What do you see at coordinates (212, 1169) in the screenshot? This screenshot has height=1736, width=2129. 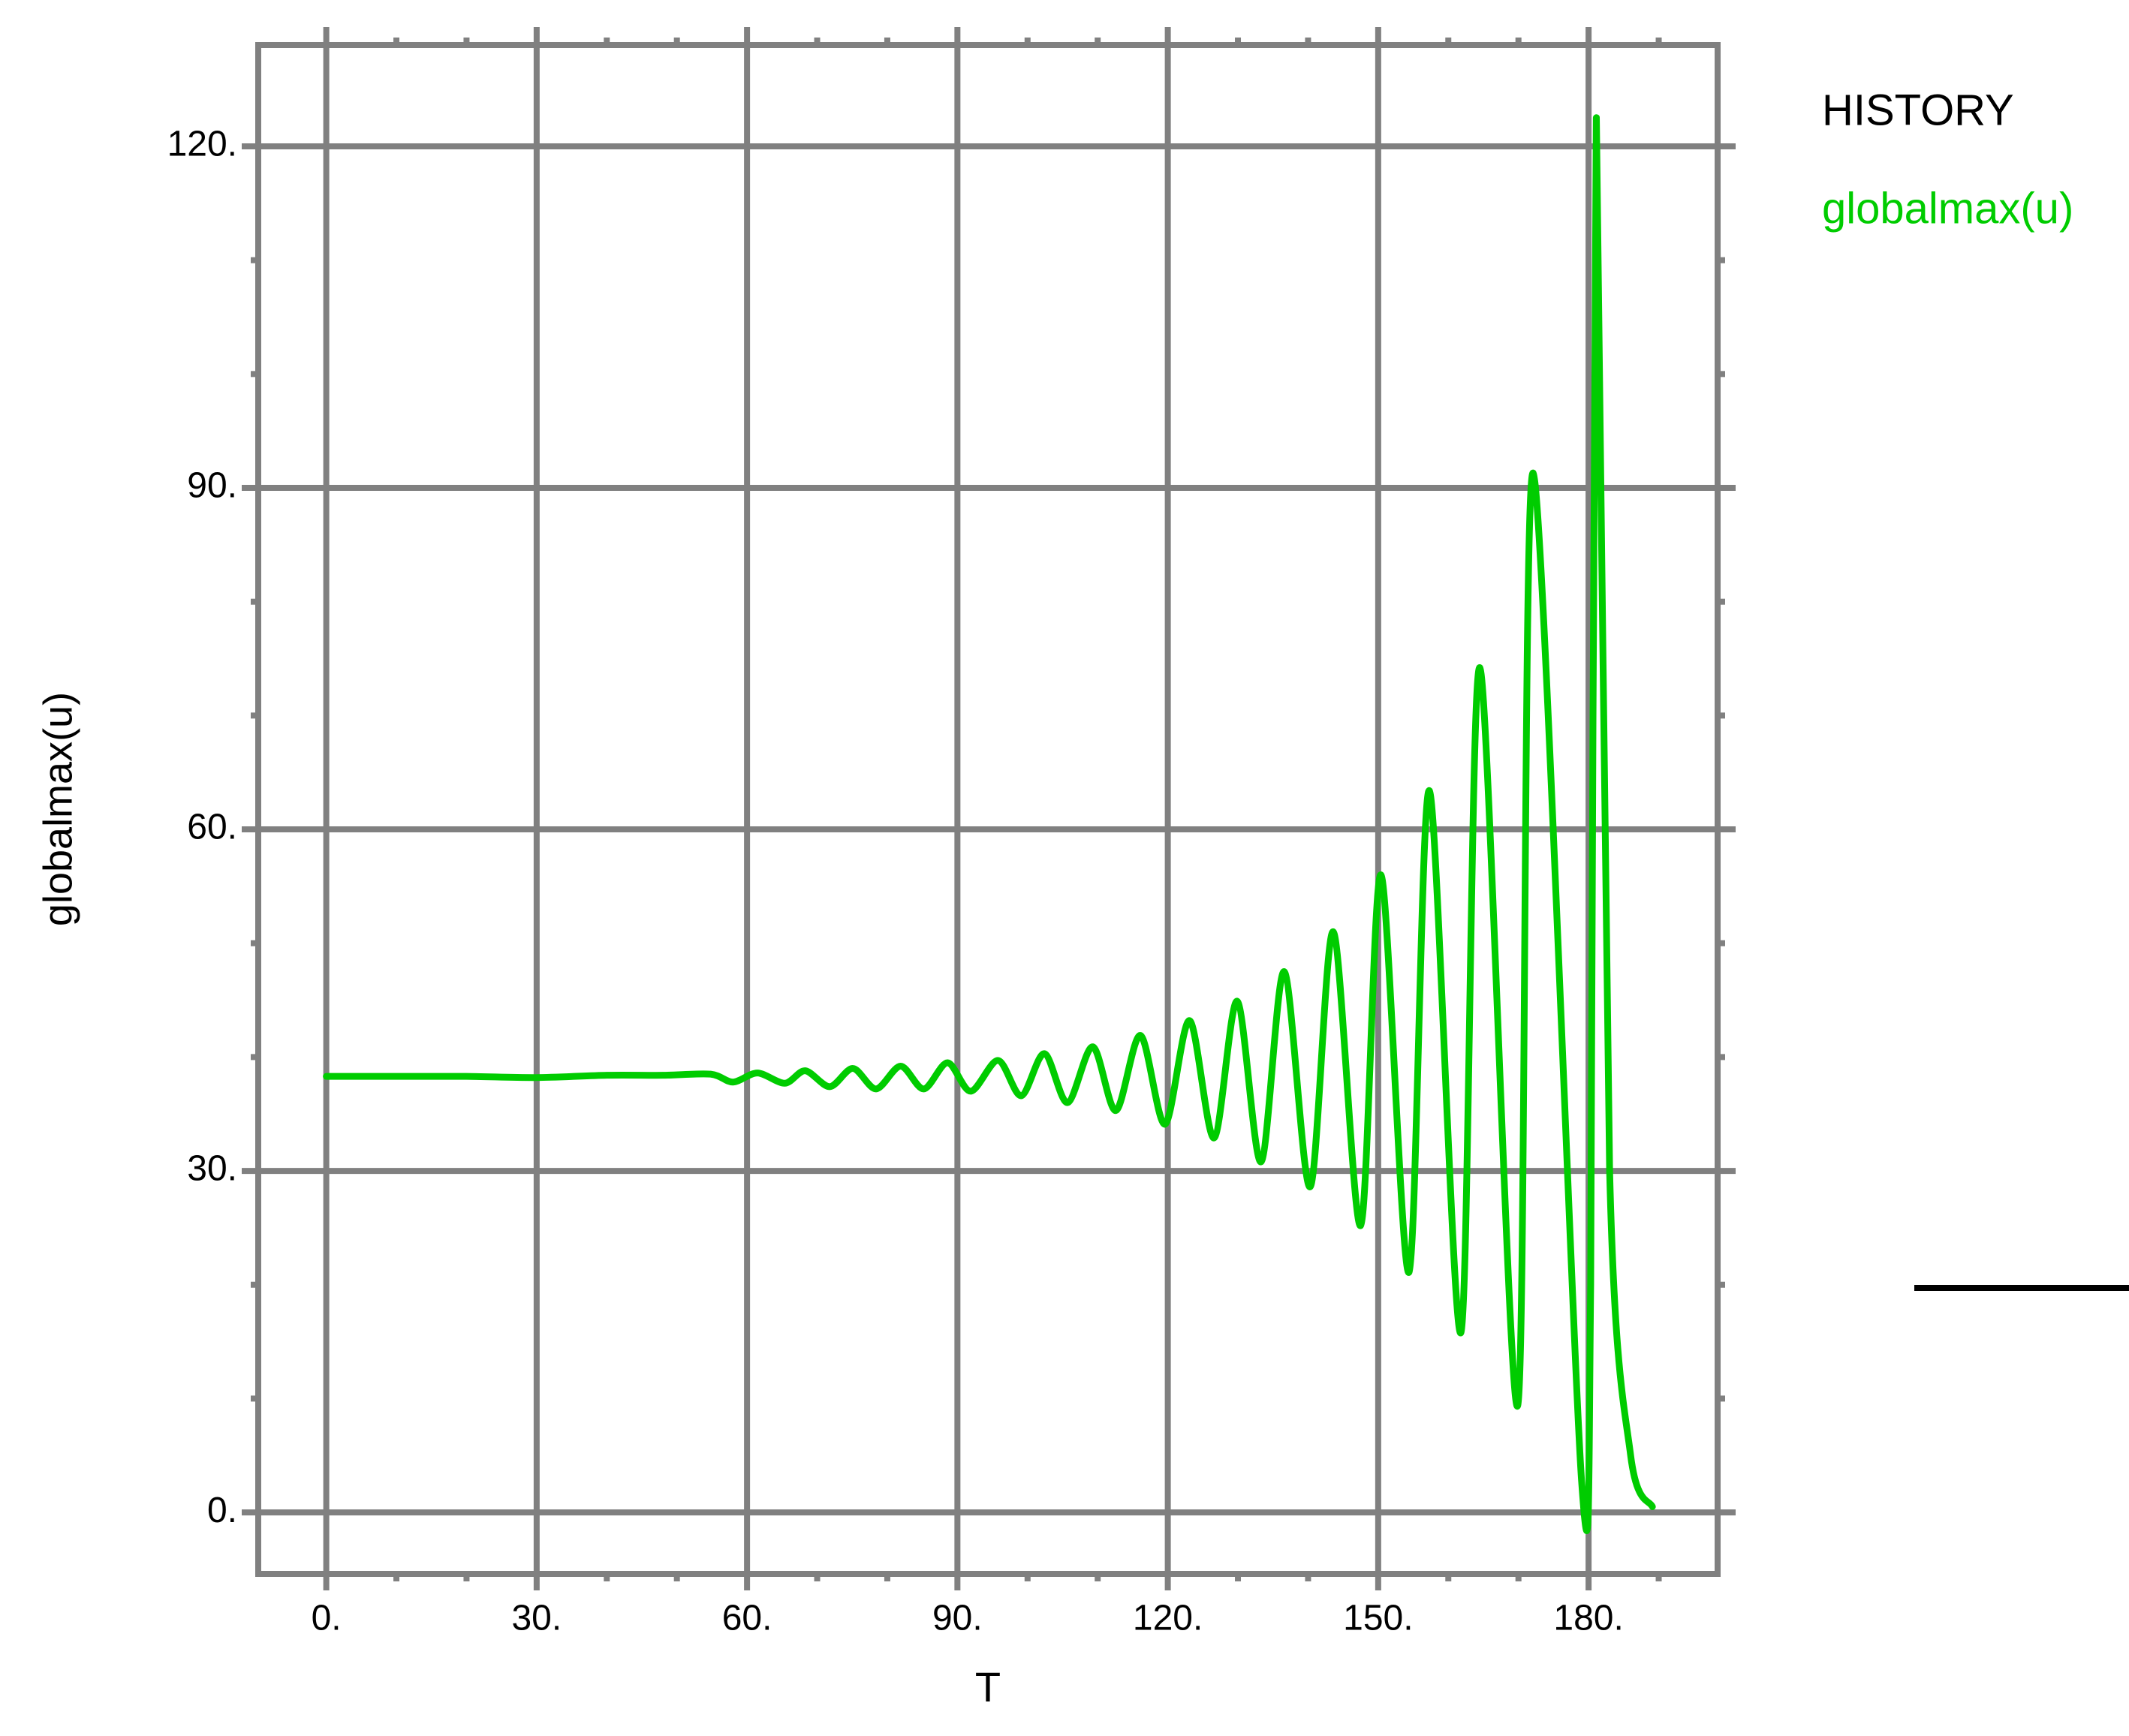 I see `y-tick-label: 30.` at bounding box center [212, 1169].